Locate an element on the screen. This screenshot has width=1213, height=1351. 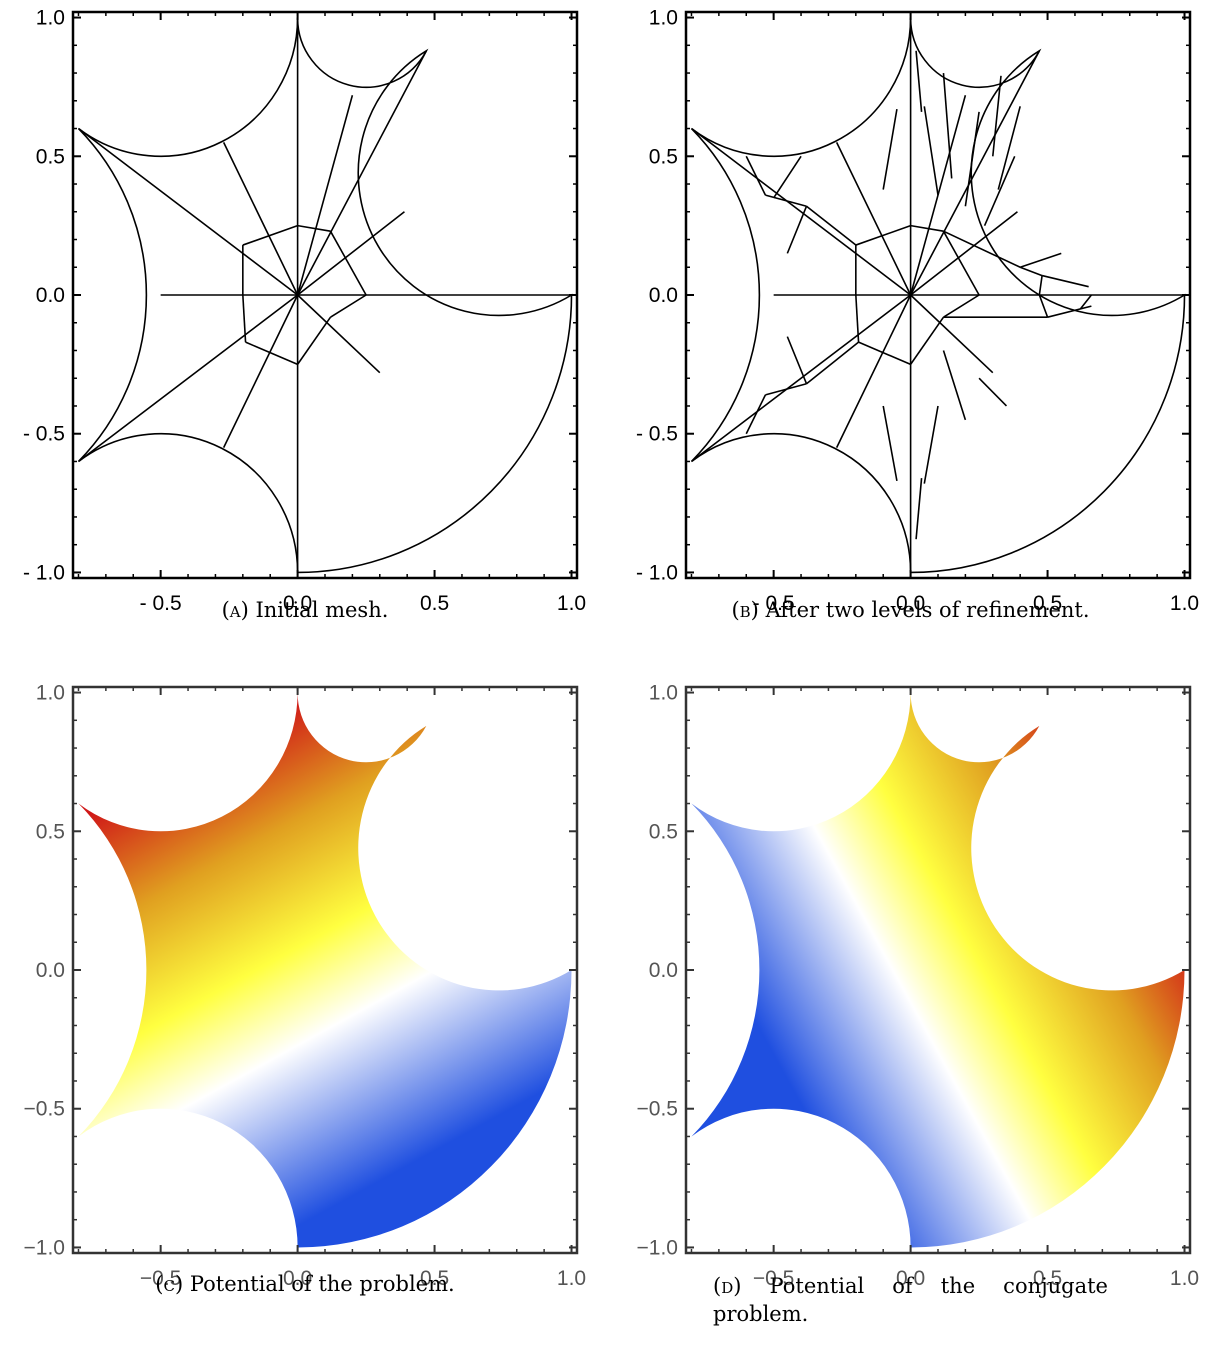
panel-b-ytick-label: - 0.5 is located at coordinates (657, 434).